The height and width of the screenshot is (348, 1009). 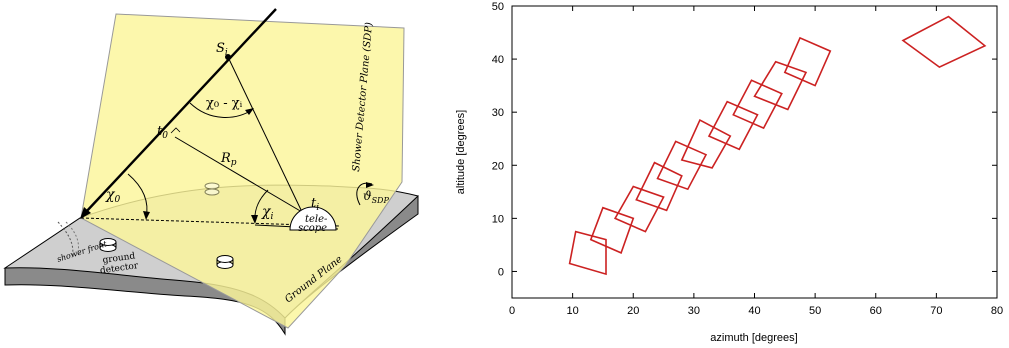 What do you see at coordinates (265, 134) in the screenshot?
I see `si-to-telescope-line` at bounding box center [265, 134].